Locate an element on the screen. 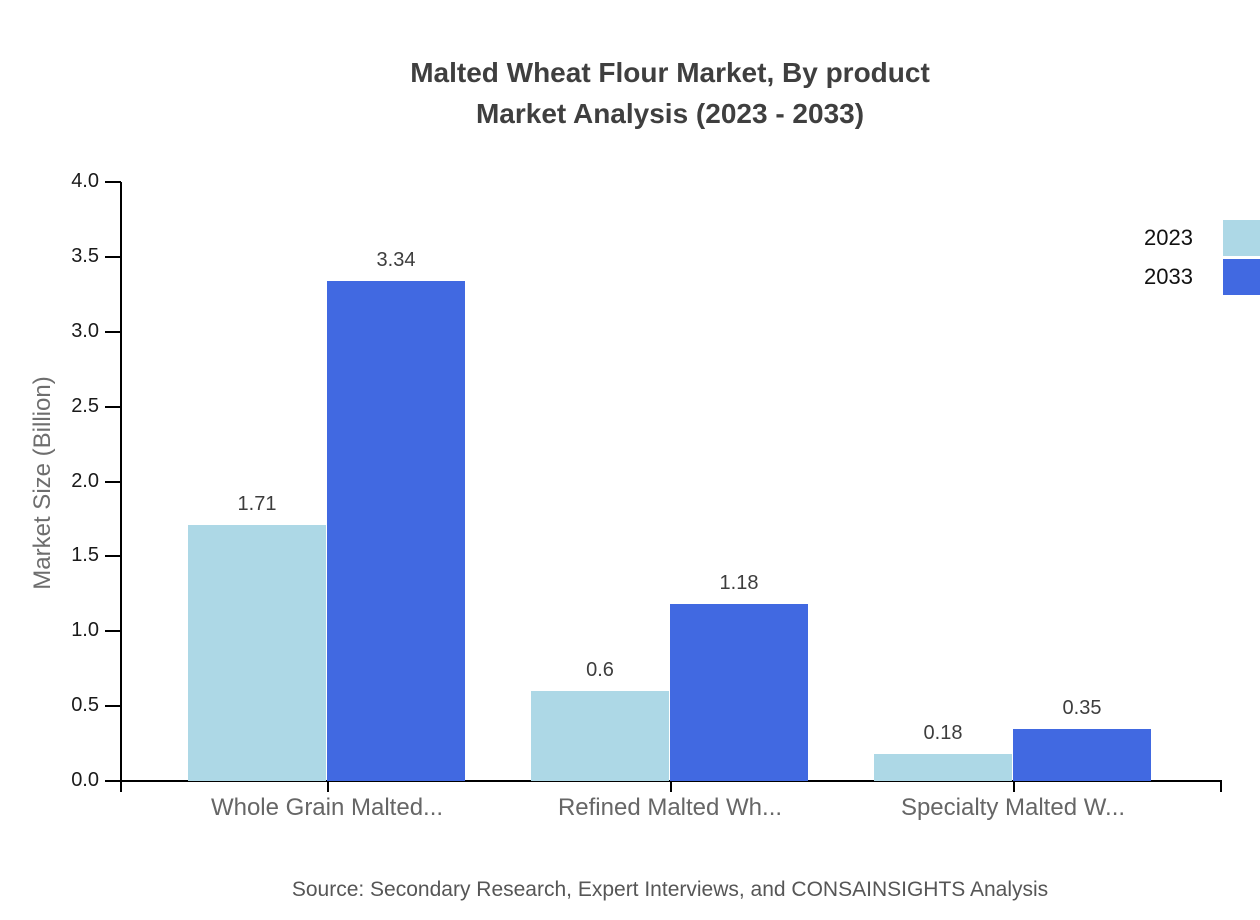 Image resolution: width=1260 pixels, height=920 pixels. y-tick-label: 3.0 is located at coordinates (85, 330).